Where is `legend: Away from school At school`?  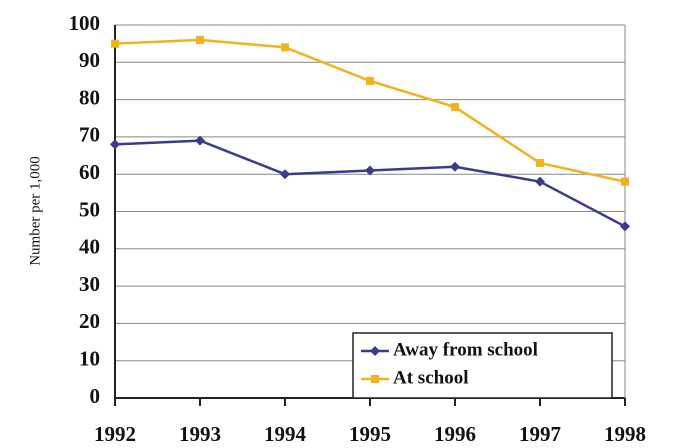 legend: Away from school At school is located at coordinates (482, 365).